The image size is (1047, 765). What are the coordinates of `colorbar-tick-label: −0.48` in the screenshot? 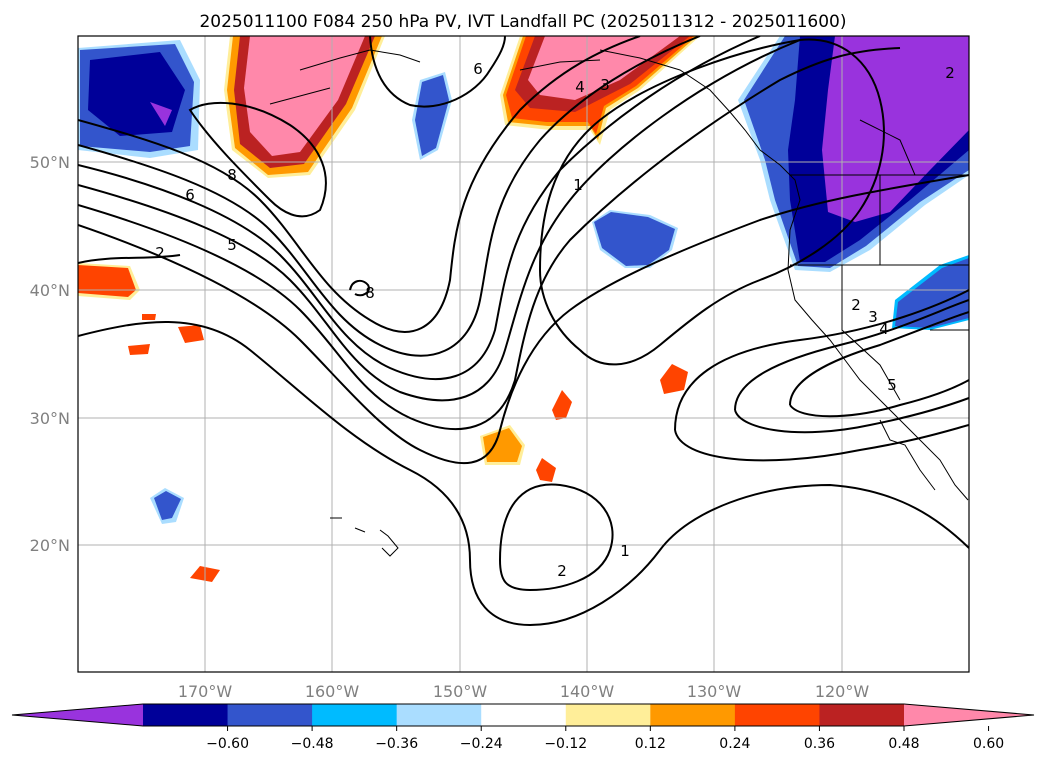 It's located at (312, 744).